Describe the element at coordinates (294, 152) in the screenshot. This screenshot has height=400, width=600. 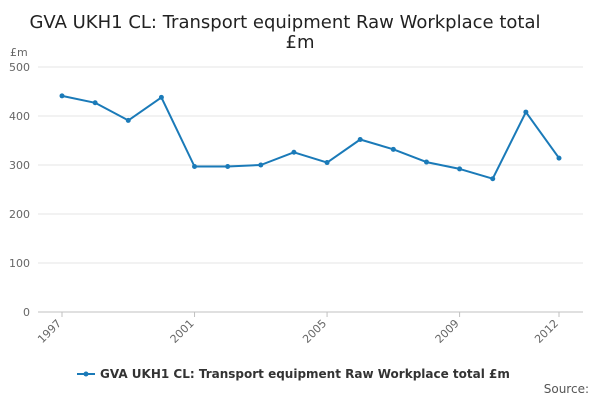
I see `data-point-2004` at that location.